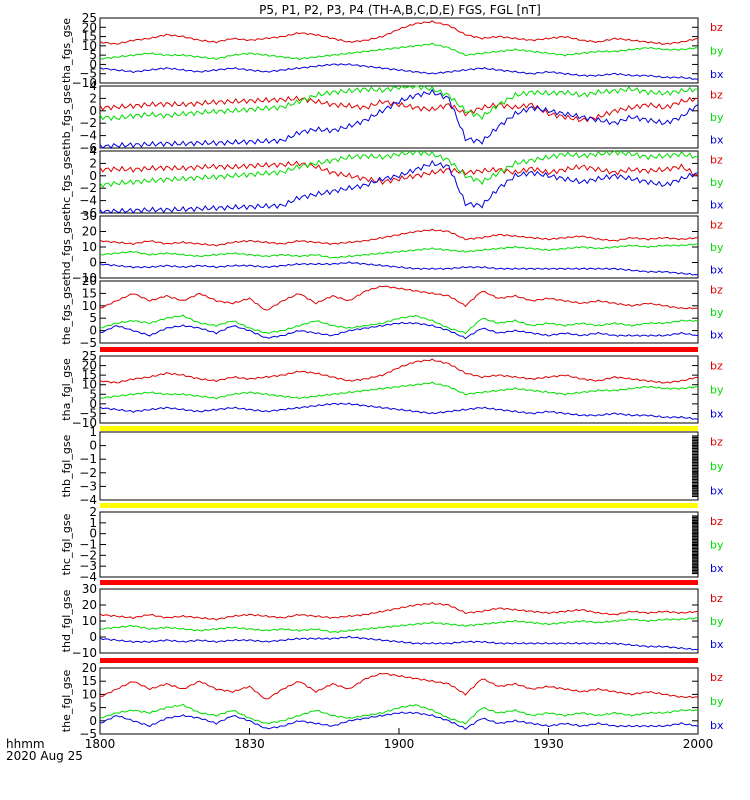  I want to click on y-tick-label: −3, so click(88, 486).